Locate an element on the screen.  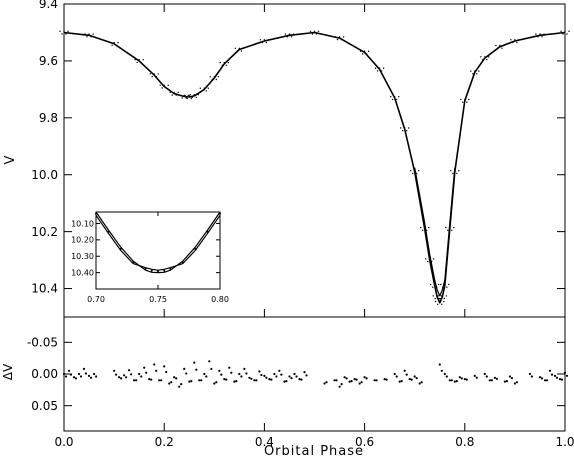
main-y-tick-label: 10.4 is located at coordinates (44, 289).